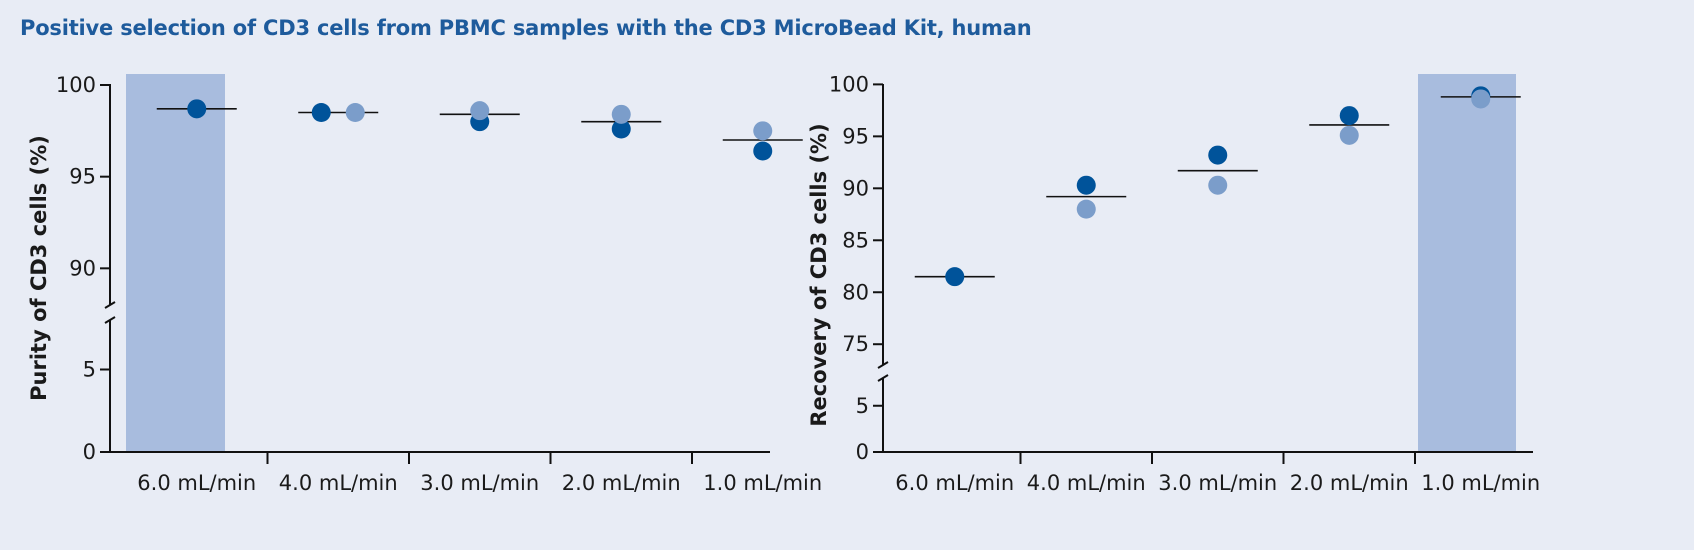 The width and height of the screenshot is (1694, 550). Describe the element at coordinates (39, 268) in the screenshot. I see `y-axis-title: Purity of CD3 cells (%)` at that location.